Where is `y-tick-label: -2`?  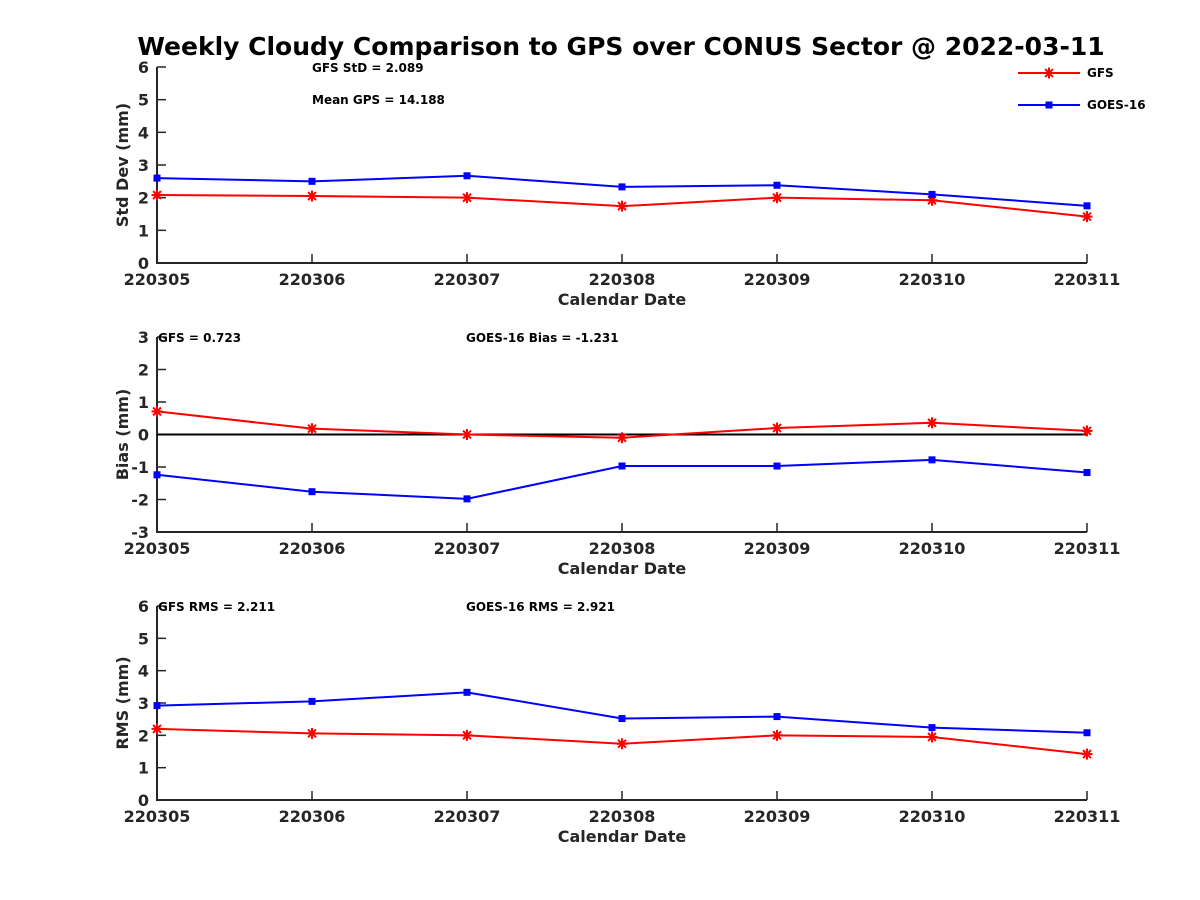 y-tick-label: -2 is located at coordinates (140, 500).